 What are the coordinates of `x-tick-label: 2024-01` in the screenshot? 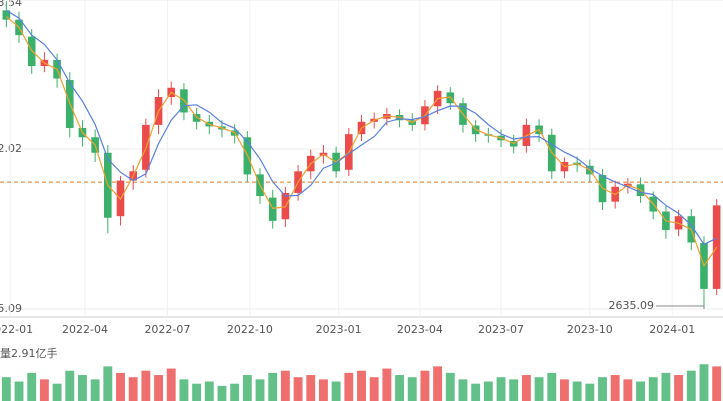 It's located at (672, 329).